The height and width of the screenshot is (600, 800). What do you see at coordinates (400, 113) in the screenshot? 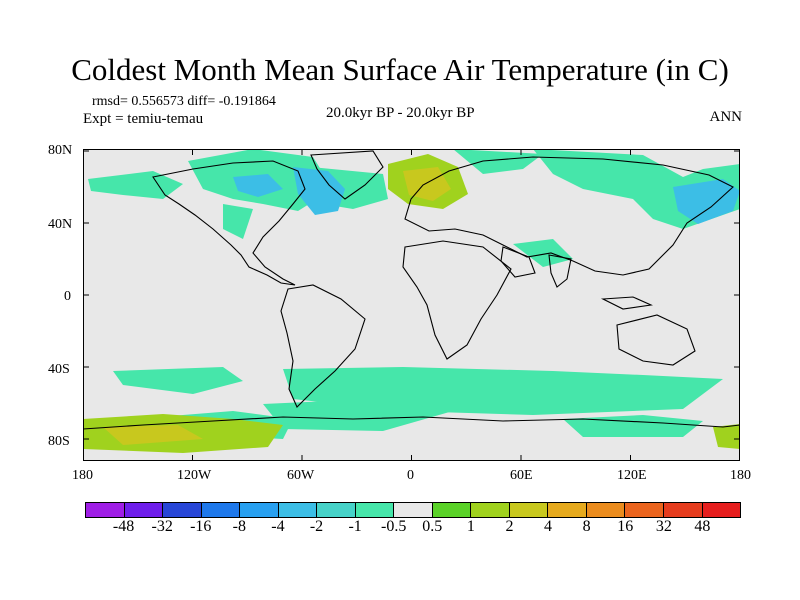
I see `period-label: 20.0kyr BP - 20.0kyr BP` at bounding box center [400, 113].